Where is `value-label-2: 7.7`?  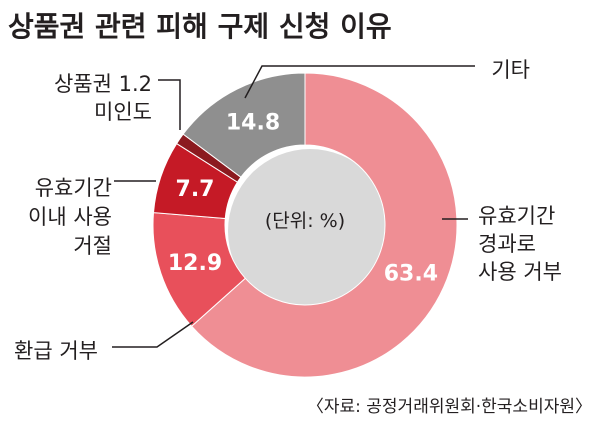
value-label-2: 7.7 is located at coordinates (195, 189).